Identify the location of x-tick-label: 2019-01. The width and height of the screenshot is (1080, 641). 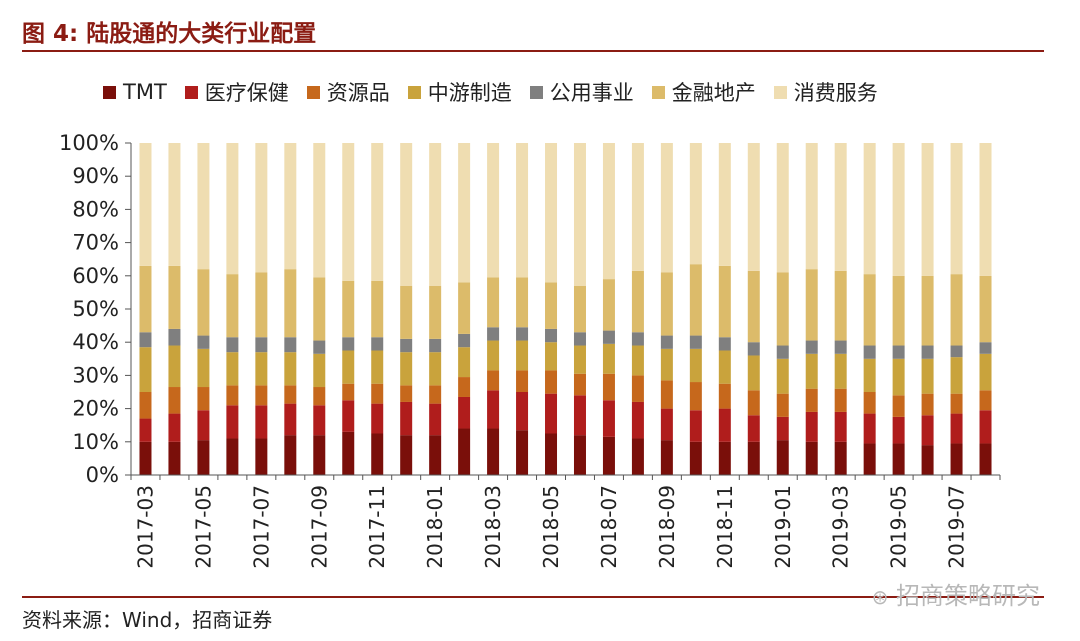
(783, 527).